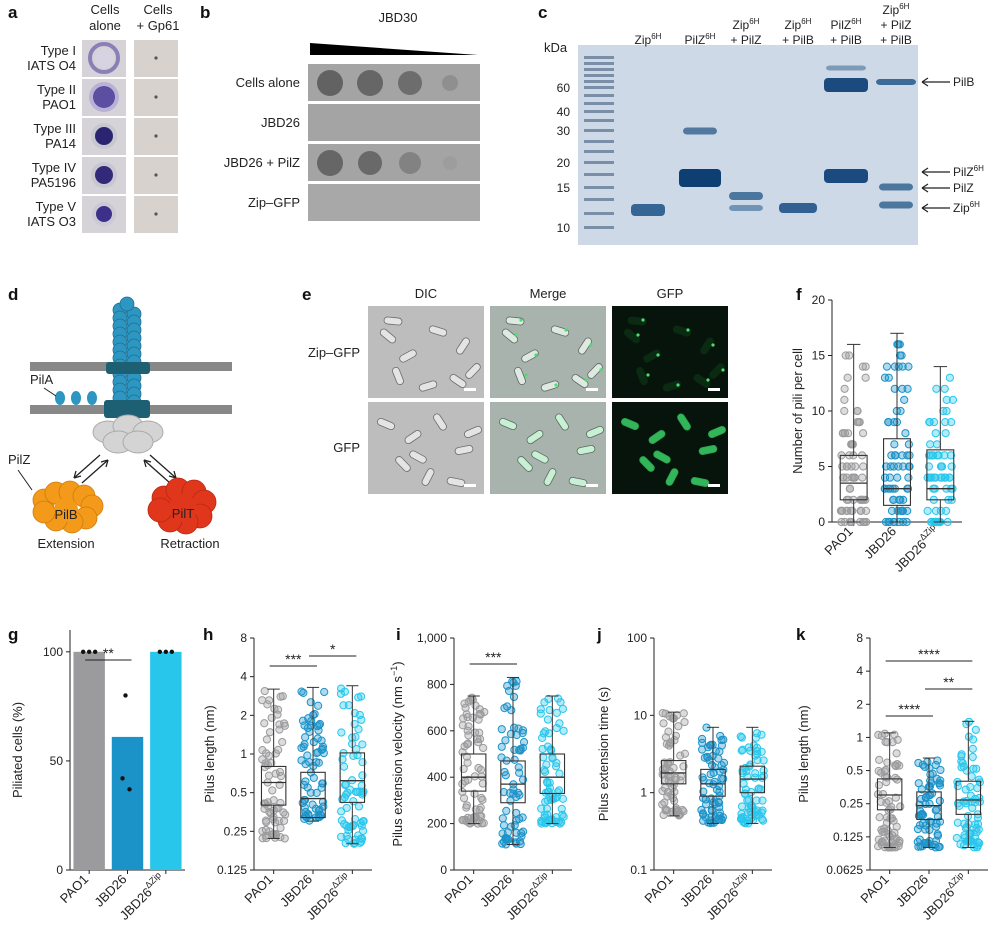  Describe the element at coordinates (91, 469) in the screenshot. I see `double-arrow-left` at that location.